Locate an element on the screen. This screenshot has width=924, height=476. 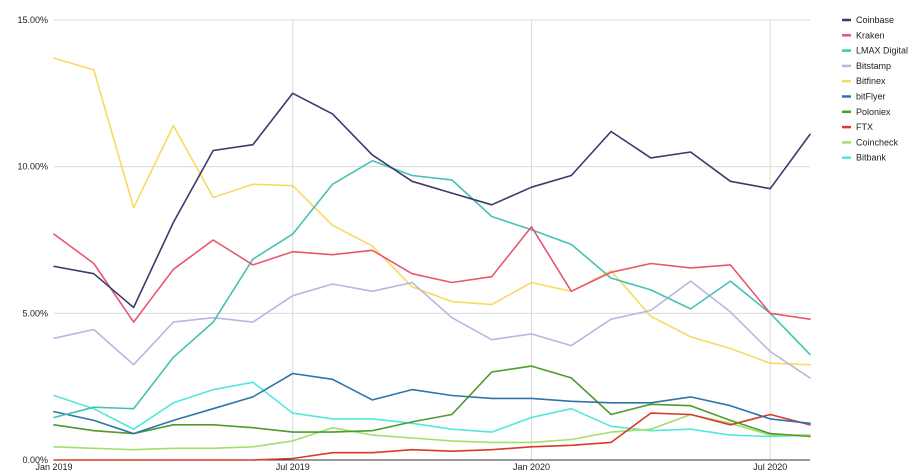
series-line-bitflyer is located at coordinates (432, 403).